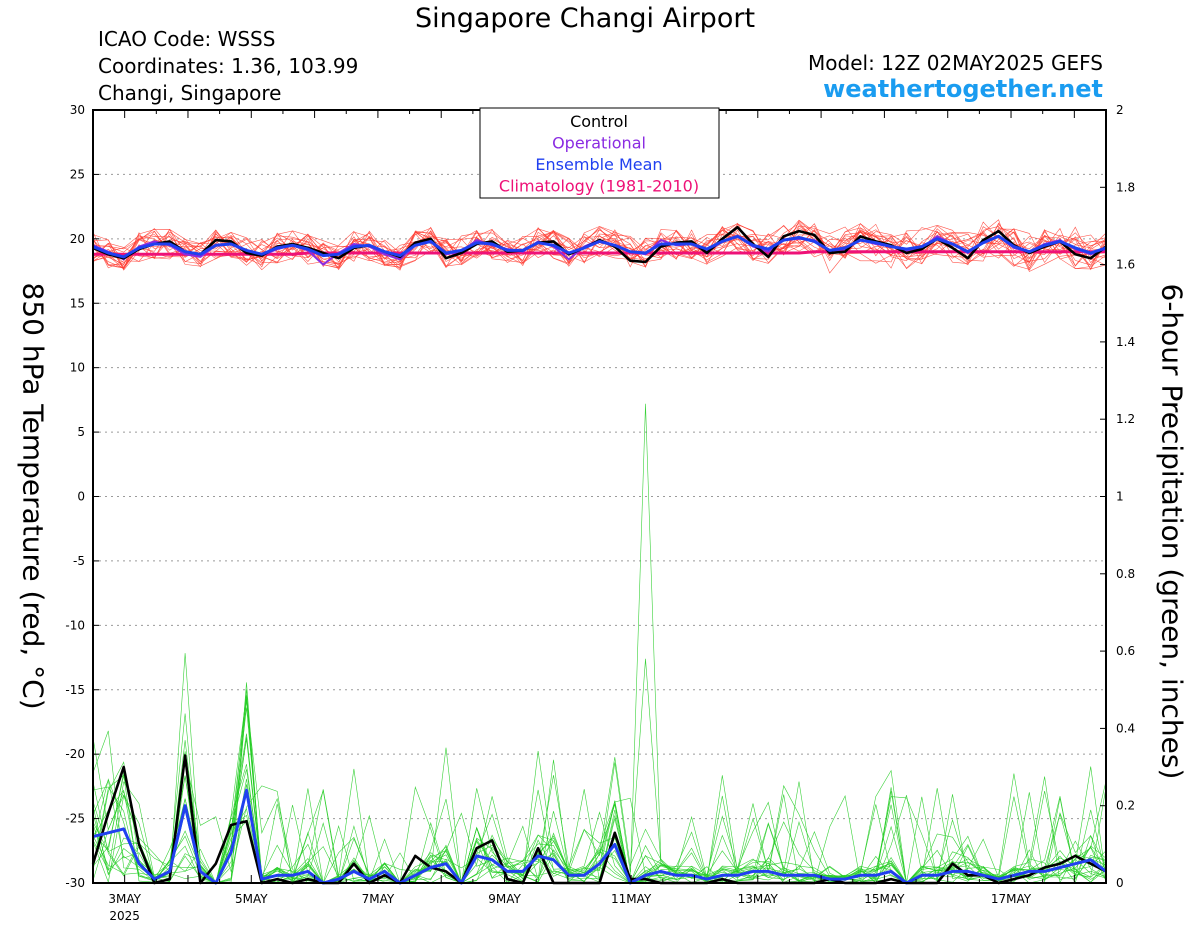 Image resolution: width=1200 pixels, height=927 pixels. What do you see at coordinates (1125, 419) in the screenshot?
I see `y-tick-label-right: 1.2` at bounding box center [1125, 419].